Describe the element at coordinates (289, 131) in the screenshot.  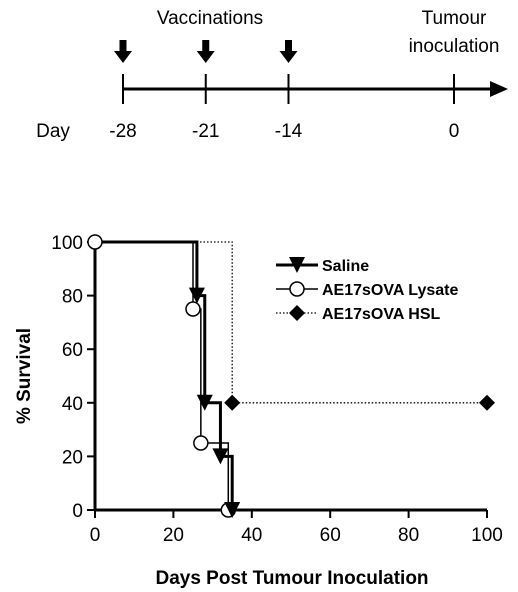
I see `timeline-day-2: -14` at that location.